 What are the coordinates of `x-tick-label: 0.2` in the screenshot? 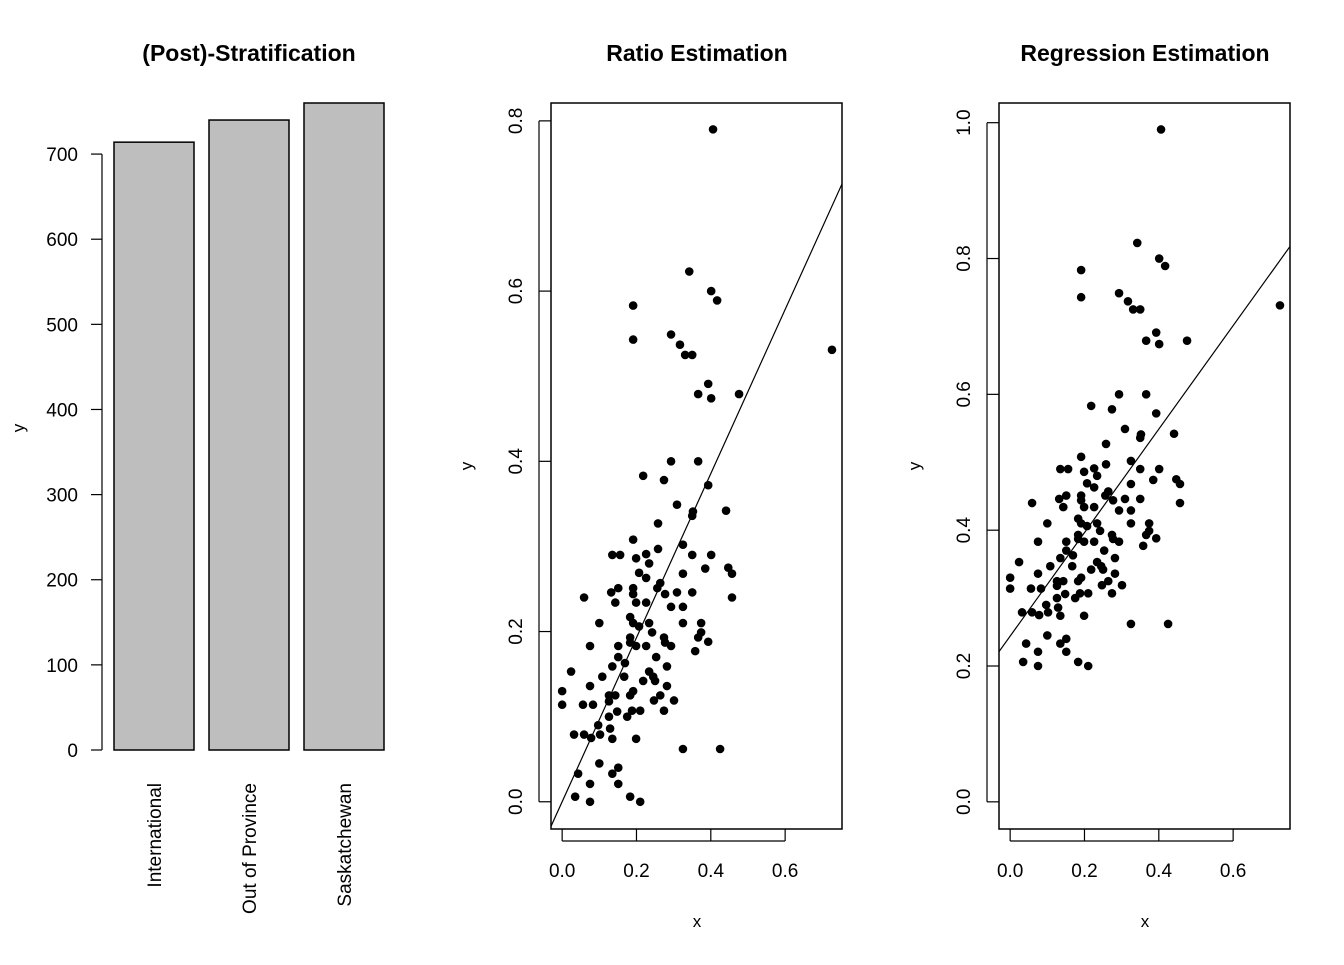 It's located at (1084, 871).